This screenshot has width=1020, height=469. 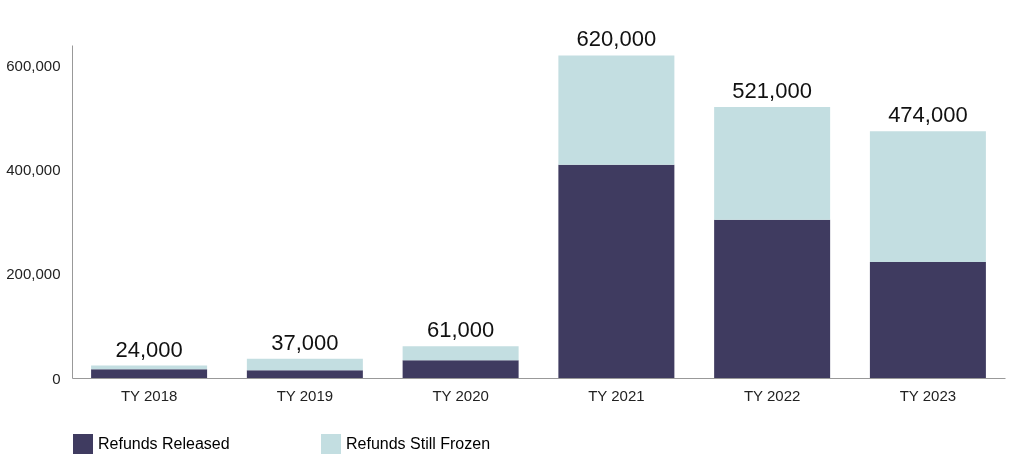 I want to click on total-label: 61,000, so click(x=460, y=330).